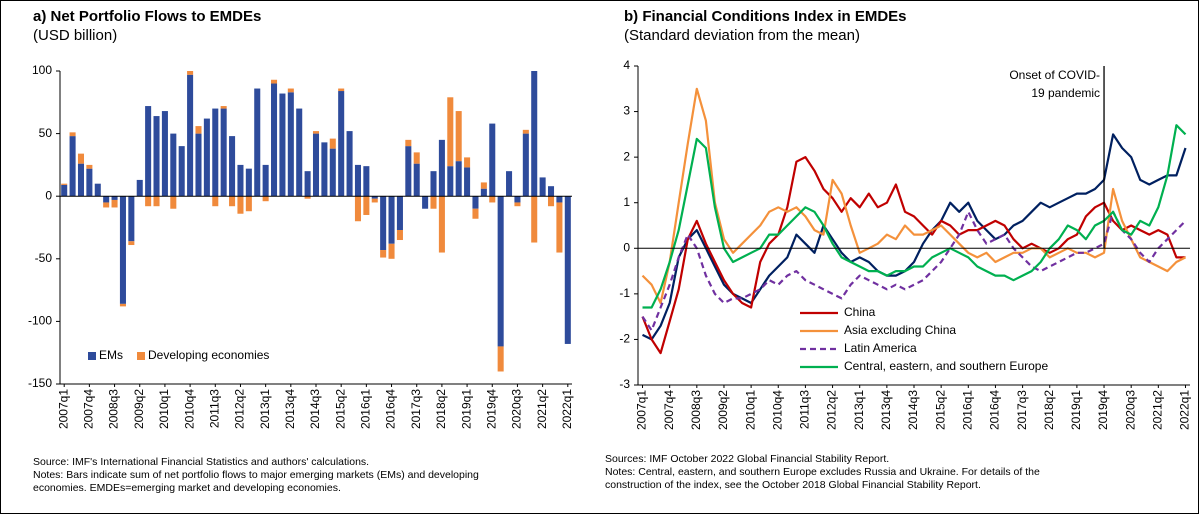 This screenshot has height=514, width=1199. I want to click on x-tick-label: 2011q3, so click(214, 408).